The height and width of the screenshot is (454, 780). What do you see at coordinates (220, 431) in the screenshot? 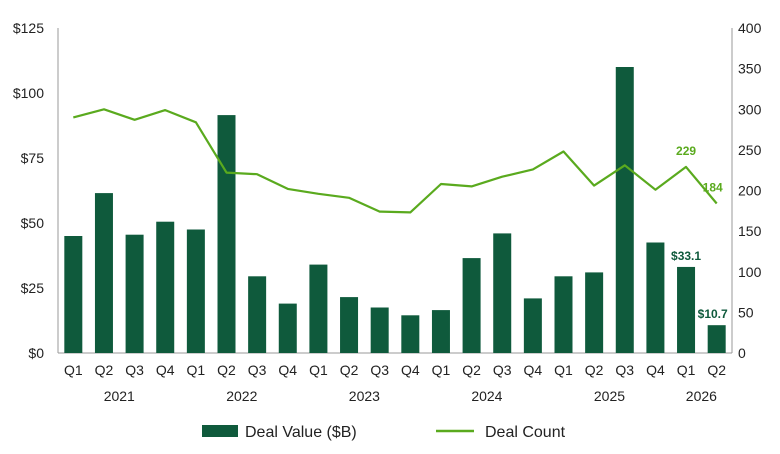
I see `legend-swatch-deal-value` at bounding box center [220, 431].